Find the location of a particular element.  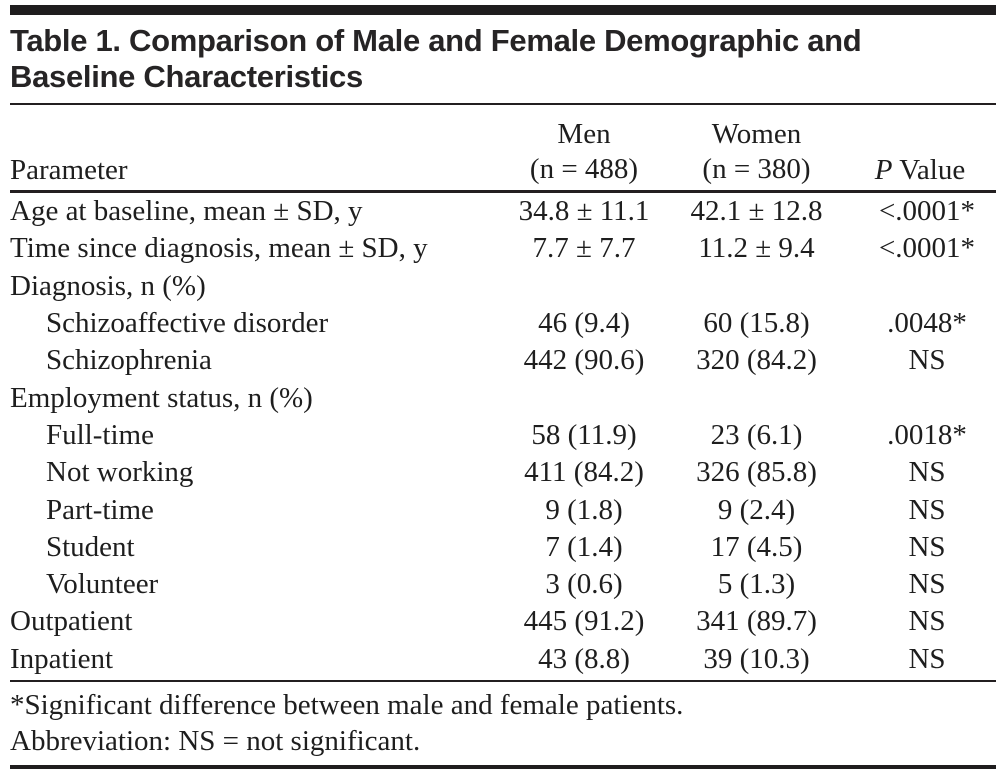

bottom-bar is located at coordinates (503, 766).